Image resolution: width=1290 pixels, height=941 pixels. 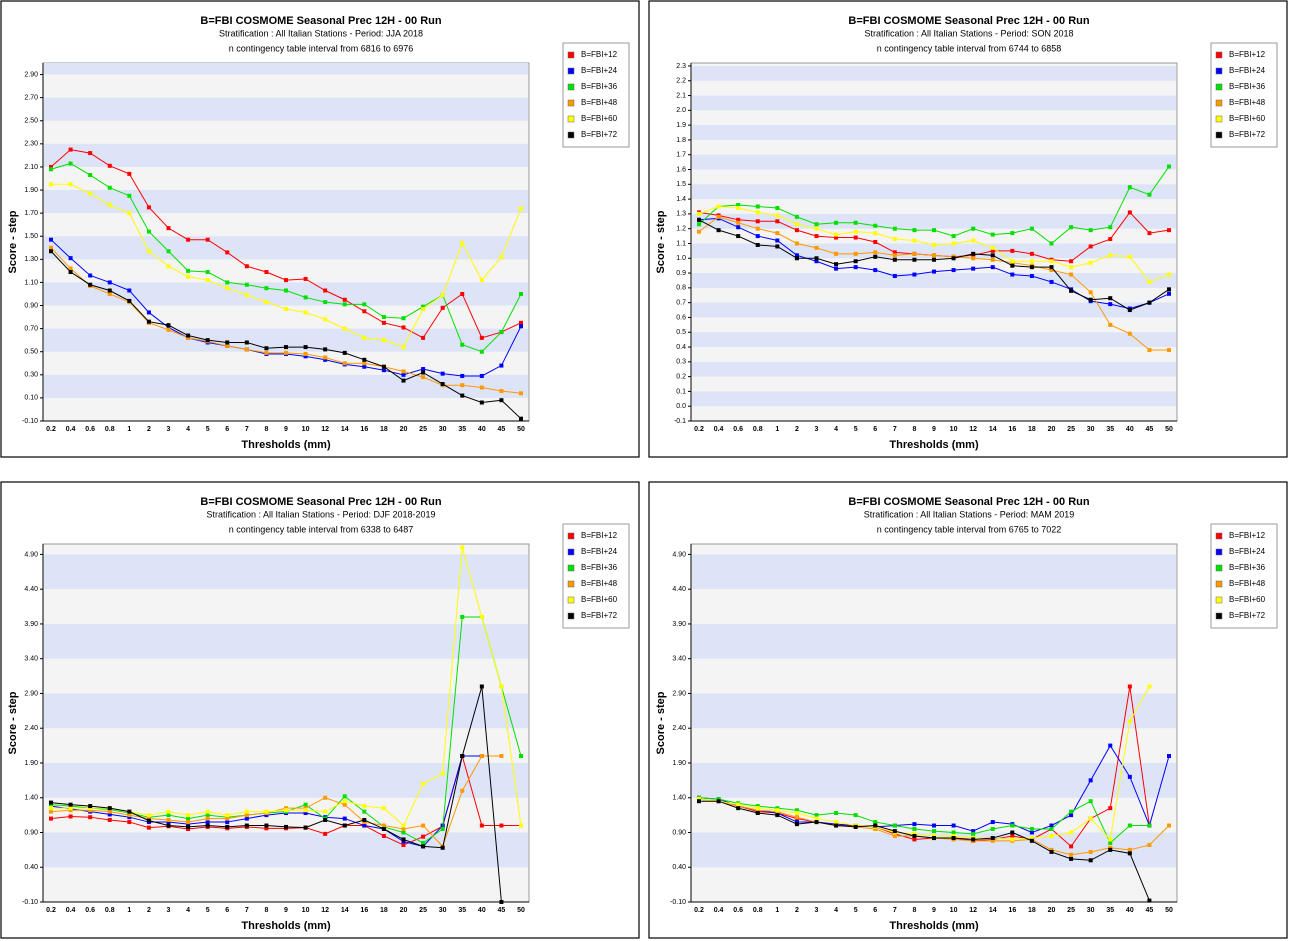 What do you see at coordinates (227, 910) in the screenshot?
I see `x-tick-label: 6` at bounding box center [227, 910].